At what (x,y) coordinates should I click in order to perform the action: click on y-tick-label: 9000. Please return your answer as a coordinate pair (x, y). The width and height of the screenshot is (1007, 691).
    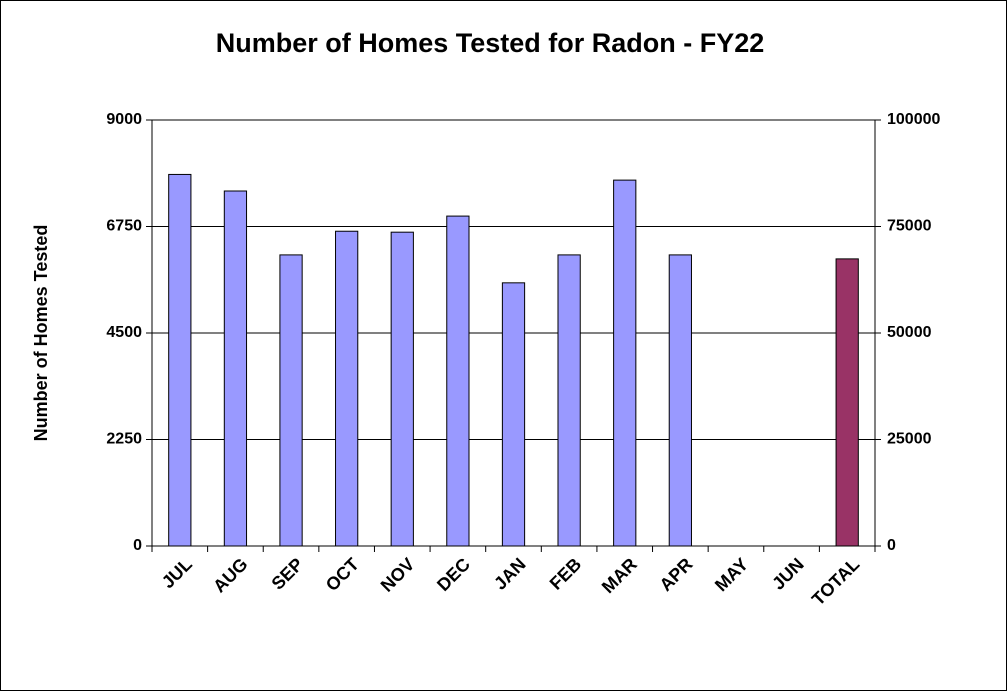
    Looking at the image, I should click on (124, 119).